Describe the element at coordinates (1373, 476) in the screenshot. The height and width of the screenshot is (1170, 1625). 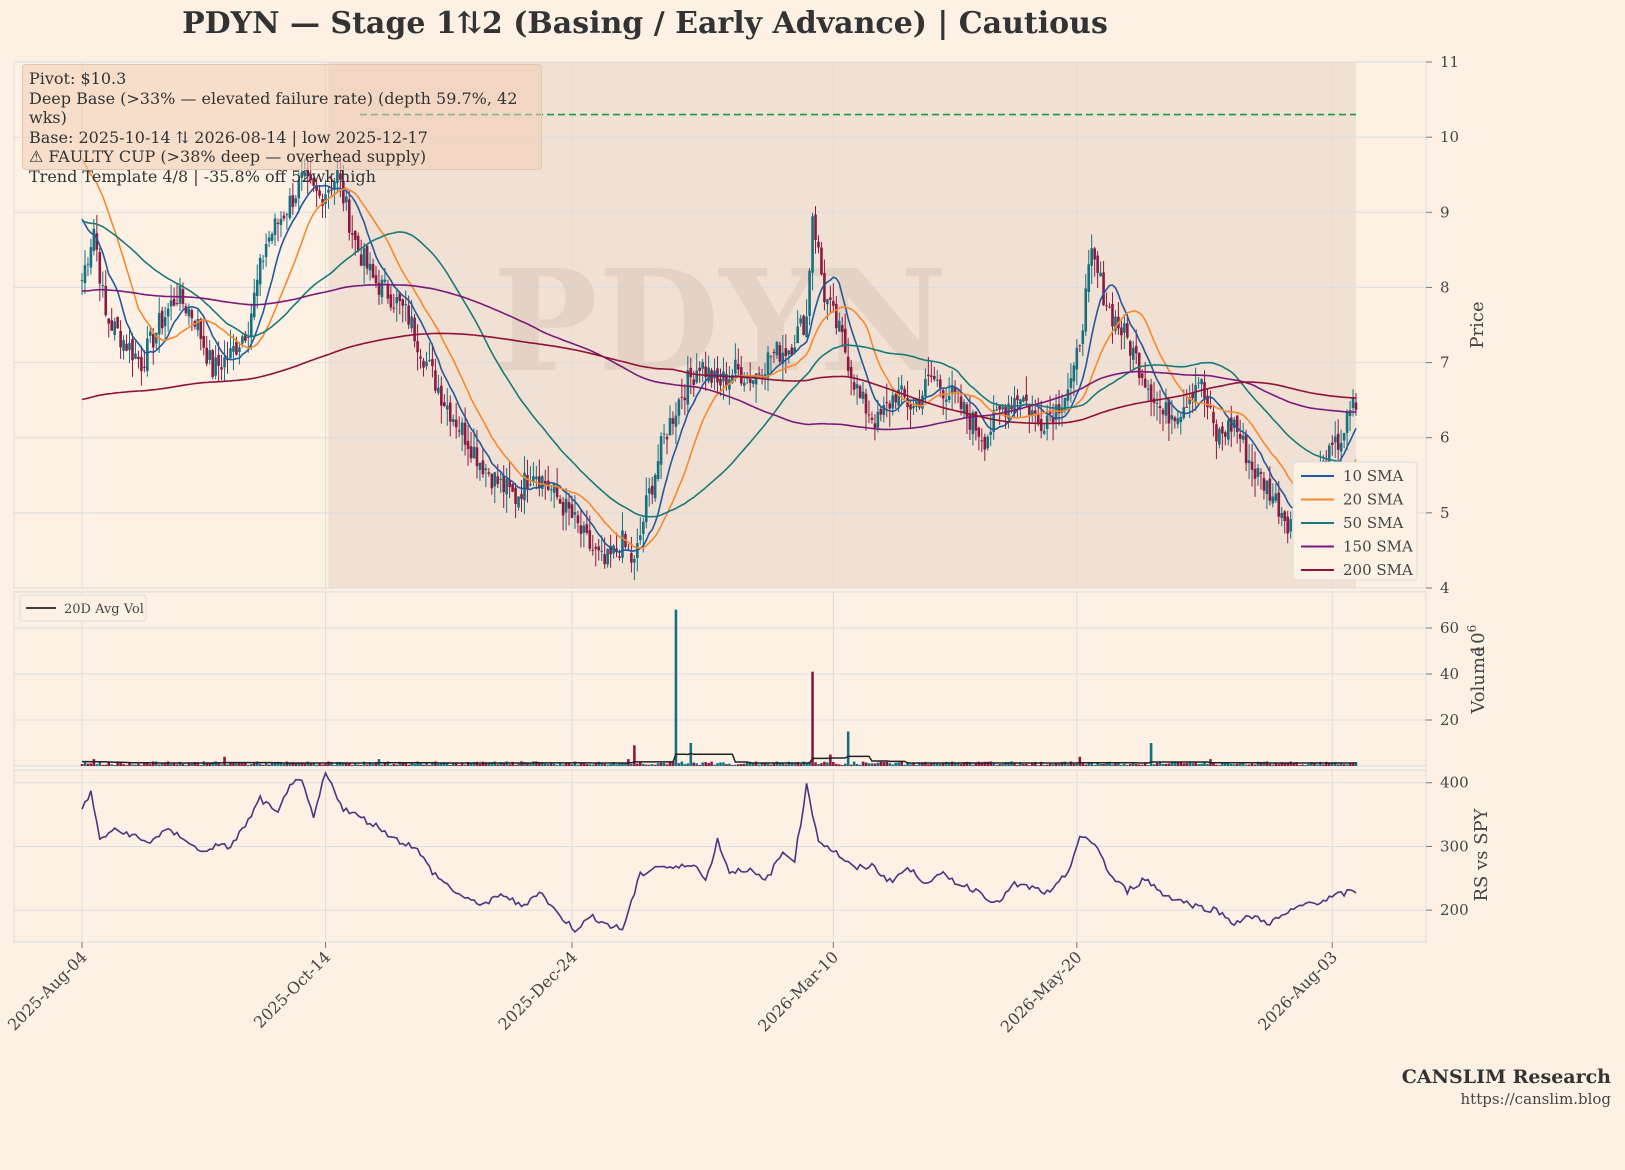
I see `legend-label-sma10-line: 10 SMA` at that location.